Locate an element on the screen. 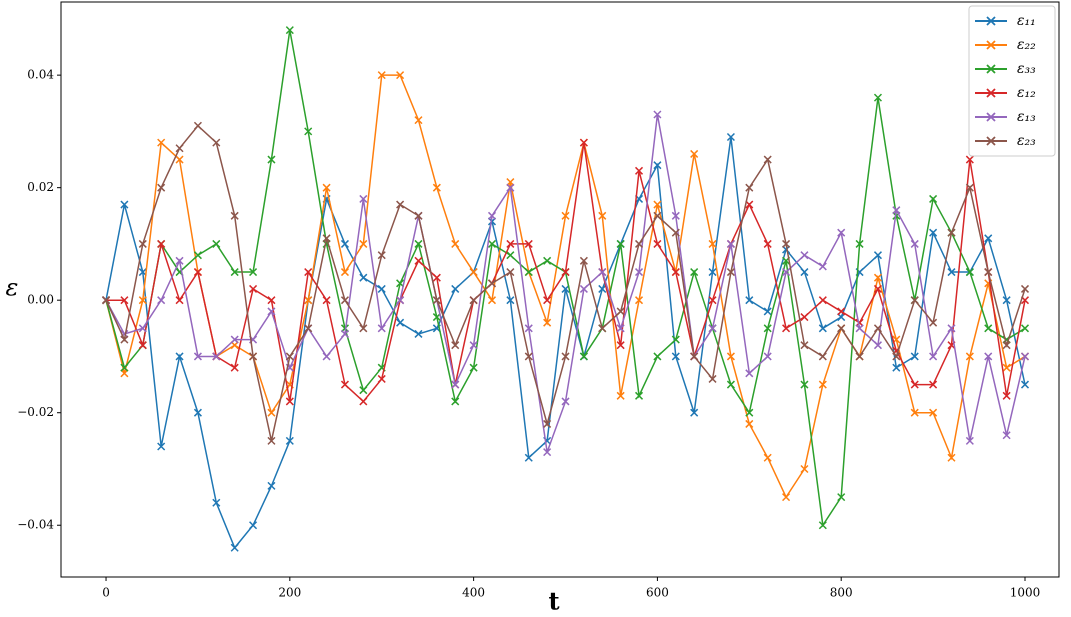 The image size is (1071, 617). legend-label: ε₂₂ is located at coordinates (1026, 45).